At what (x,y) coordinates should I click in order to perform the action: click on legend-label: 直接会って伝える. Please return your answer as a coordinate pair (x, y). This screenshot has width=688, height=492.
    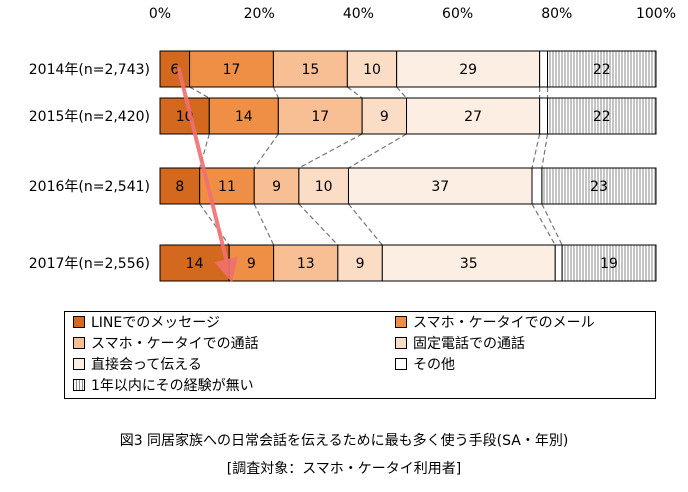
    Looking at the image, I should click on (146, 365).